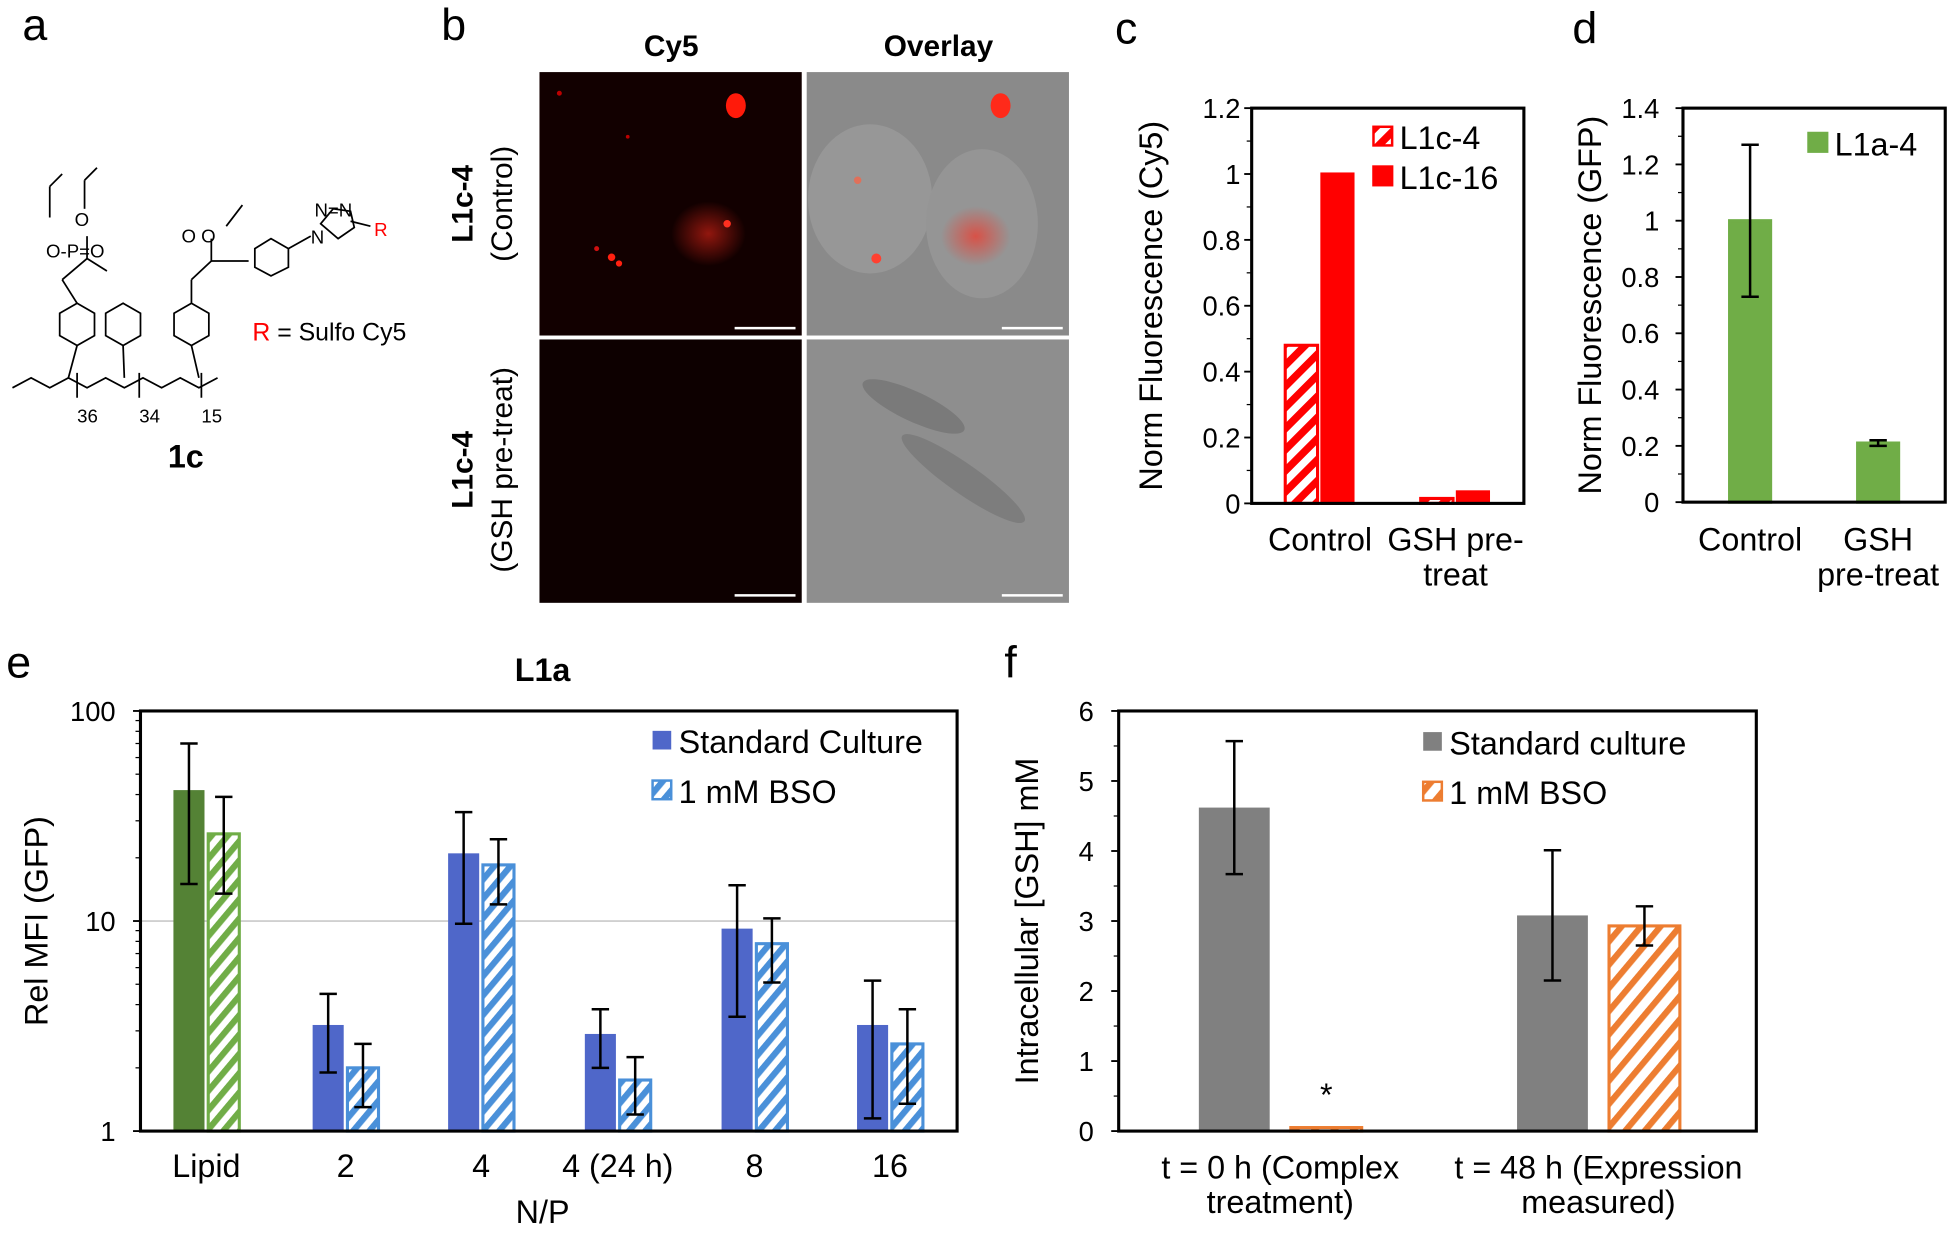 Image resolution: width=1949 pixels, height=1233 pixels. Describe the element at coordinates (338, 333) in the screenshot. I see `r-definition-text: = Sulfo Cy5` at that location.